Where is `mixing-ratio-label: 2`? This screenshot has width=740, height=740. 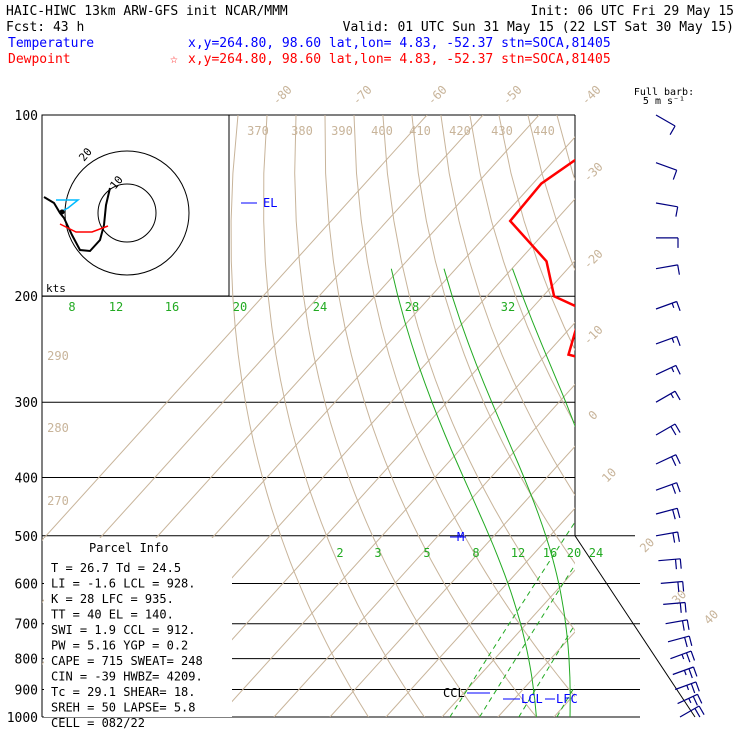
mixing-ratio-label: 2 is located at coordinates (339, 553).